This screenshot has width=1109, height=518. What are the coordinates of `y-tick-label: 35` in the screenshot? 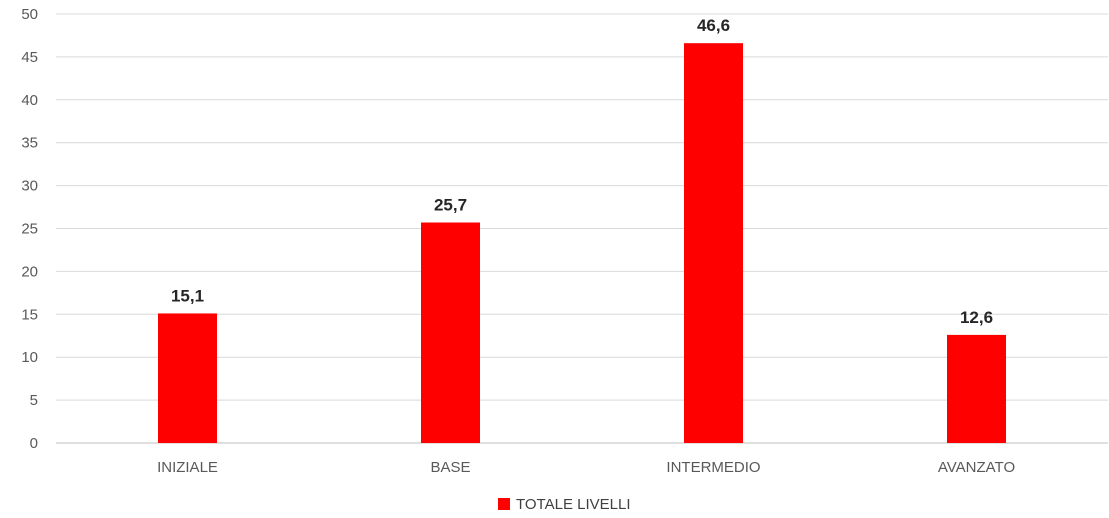 It's located at (29, 143).